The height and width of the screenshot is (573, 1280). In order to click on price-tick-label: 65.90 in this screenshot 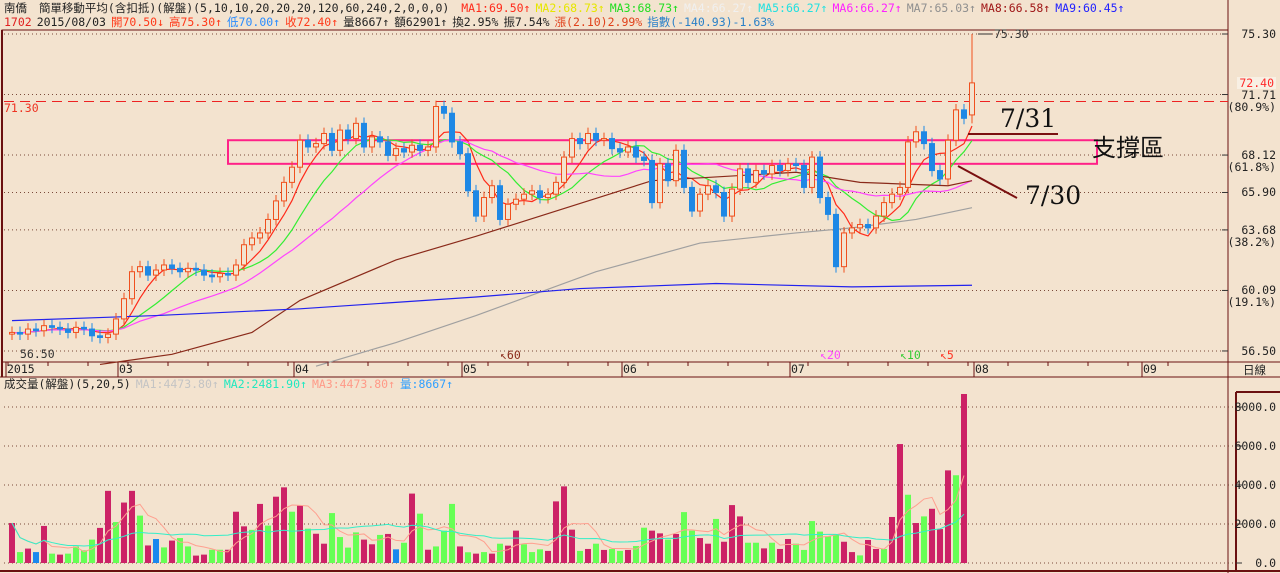, I will do `click(1258, 192)`.